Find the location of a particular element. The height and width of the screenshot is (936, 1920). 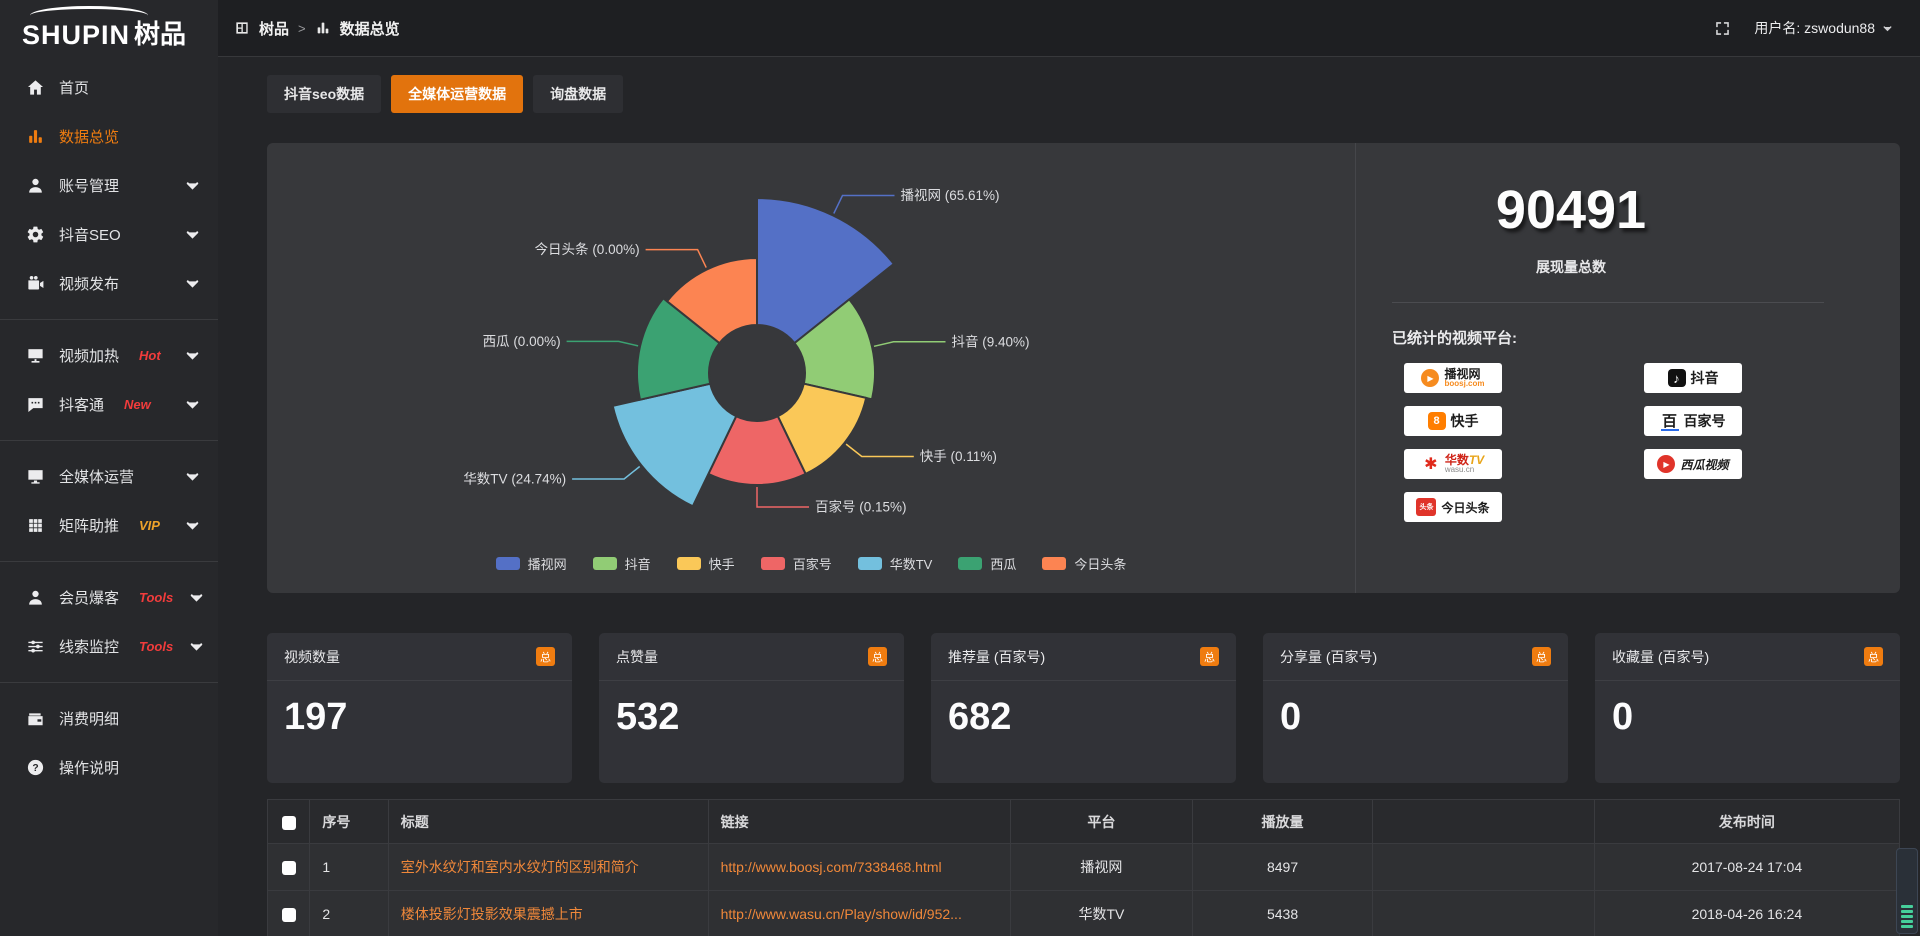

breadcrumb: 树品 > 数据总览 is located at coordinates (317, 28).